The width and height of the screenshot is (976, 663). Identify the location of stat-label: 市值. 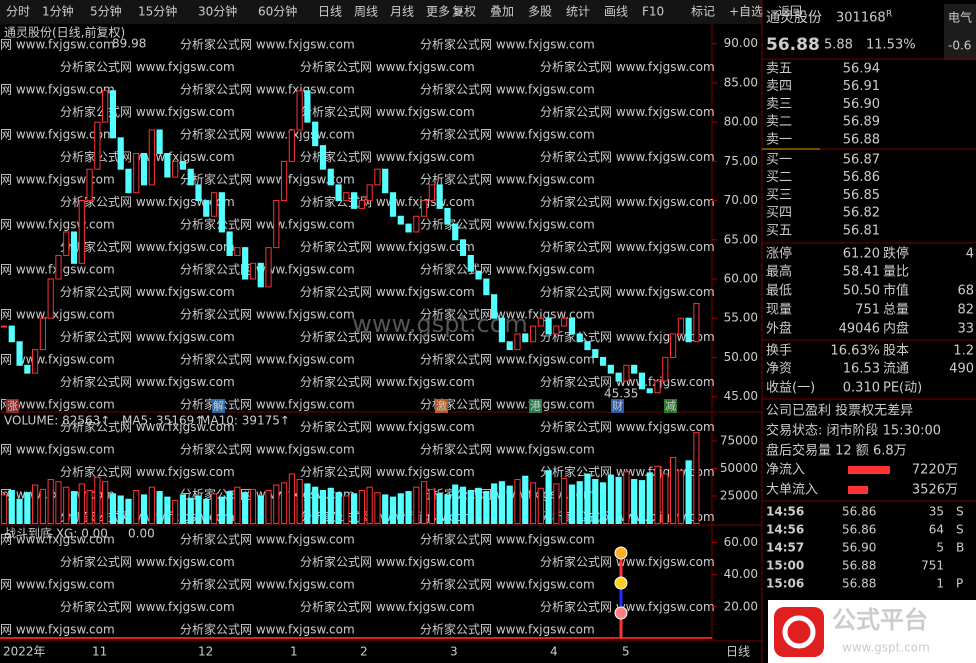
(896, 291).